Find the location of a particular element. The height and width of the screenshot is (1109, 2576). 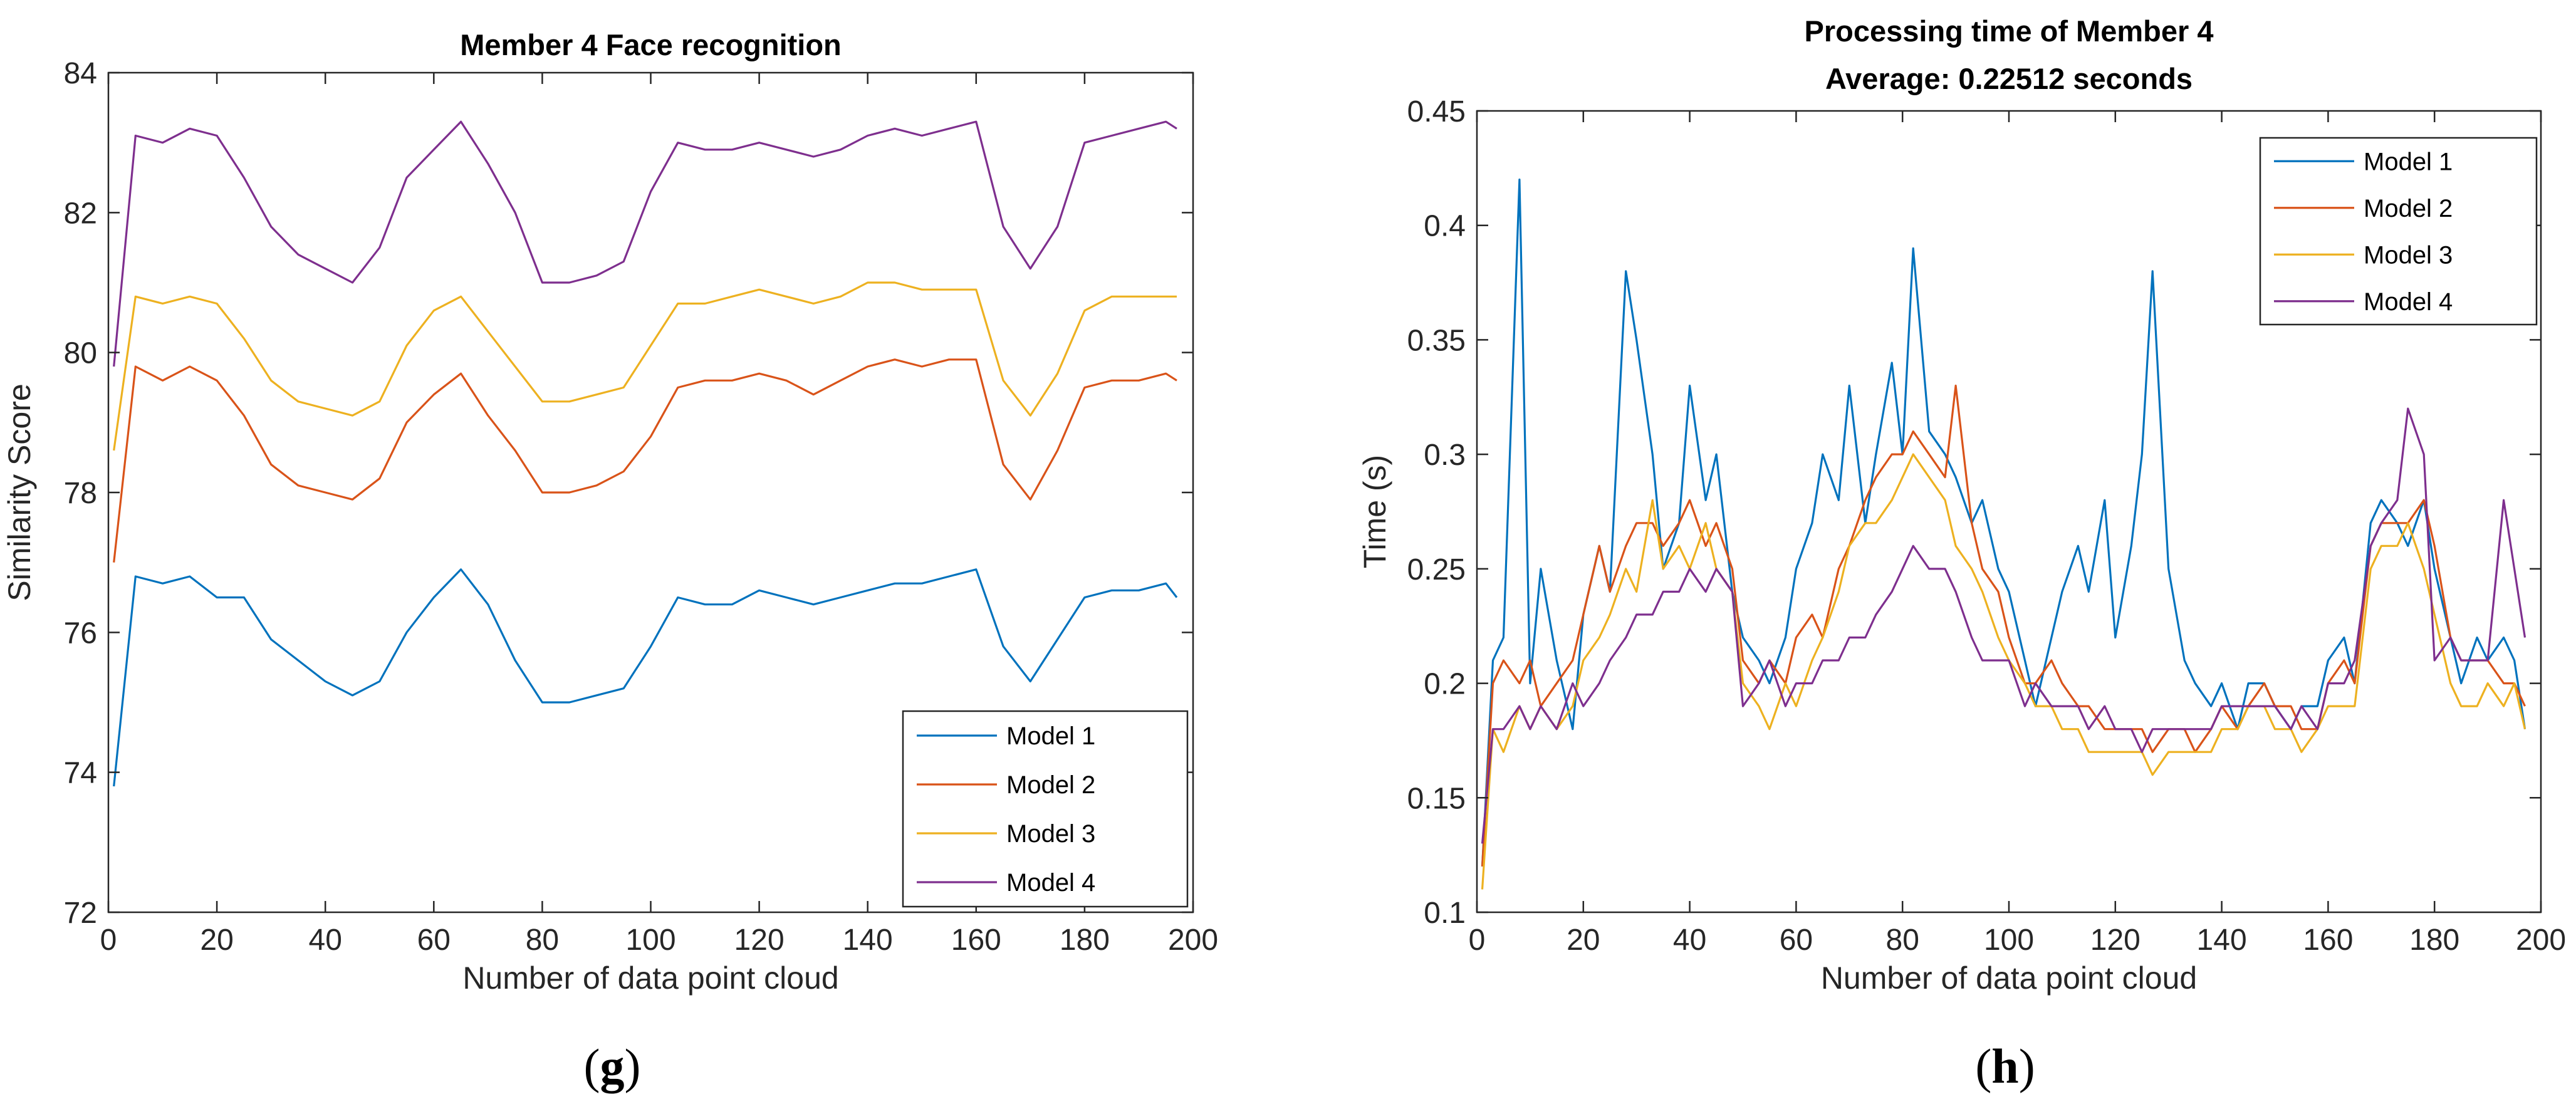

panel-label: (h) is located at coordinates (2005, 1066).